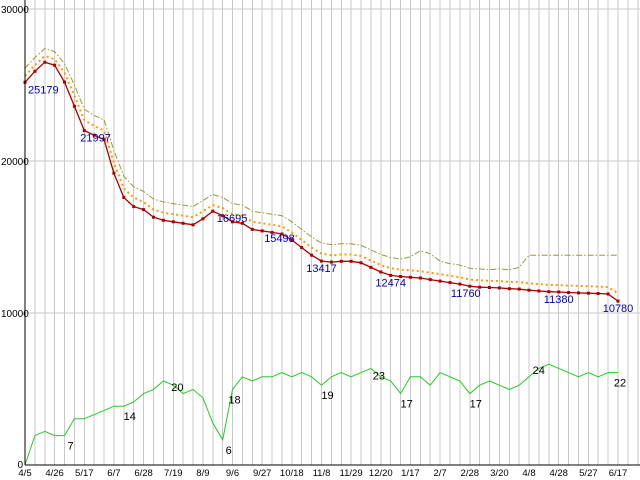 This screenshot has height=480, width=640. Describe the element at coordinates (292, 473) in the screenshot. I see `svg-text: 10/18` at that location.